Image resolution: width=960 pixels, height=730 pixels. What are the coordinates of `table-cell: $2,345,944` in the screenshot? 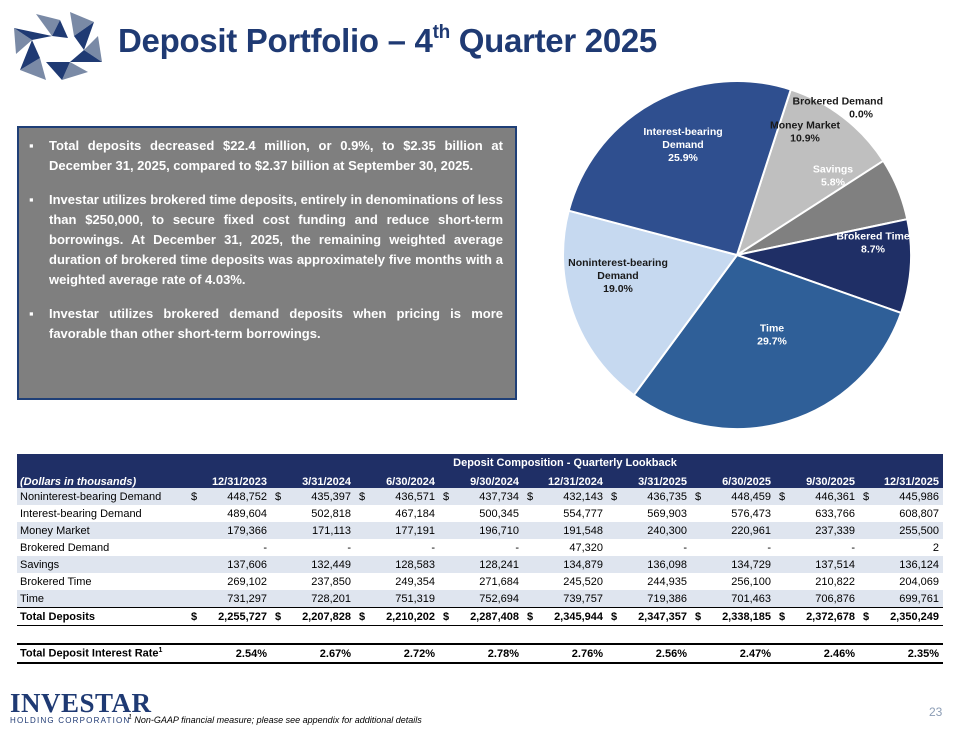 It's located at (565, 616).